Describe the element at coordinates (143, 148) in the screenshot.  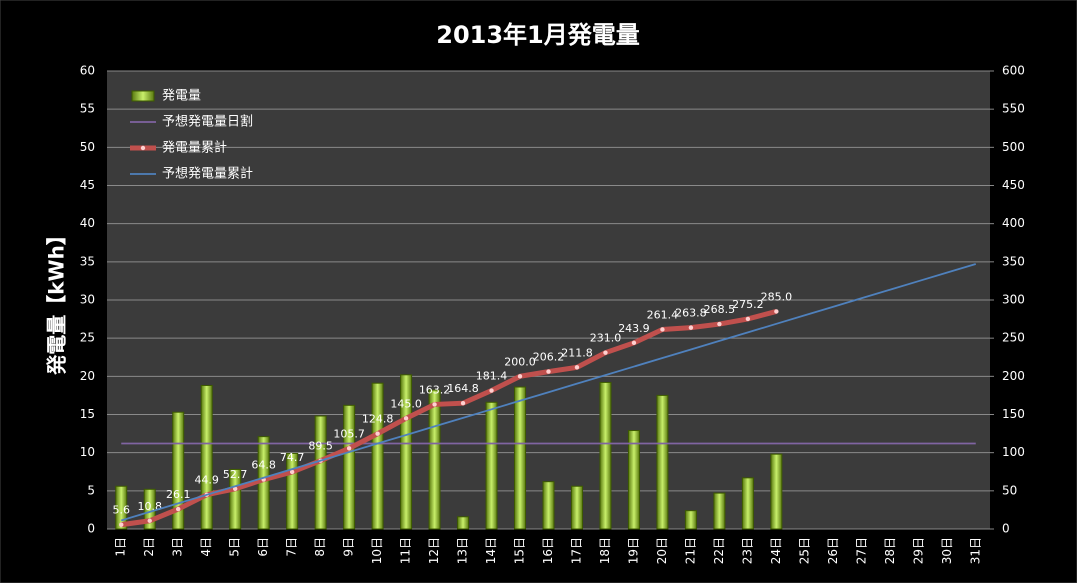
I see `legend-marker` at that location.